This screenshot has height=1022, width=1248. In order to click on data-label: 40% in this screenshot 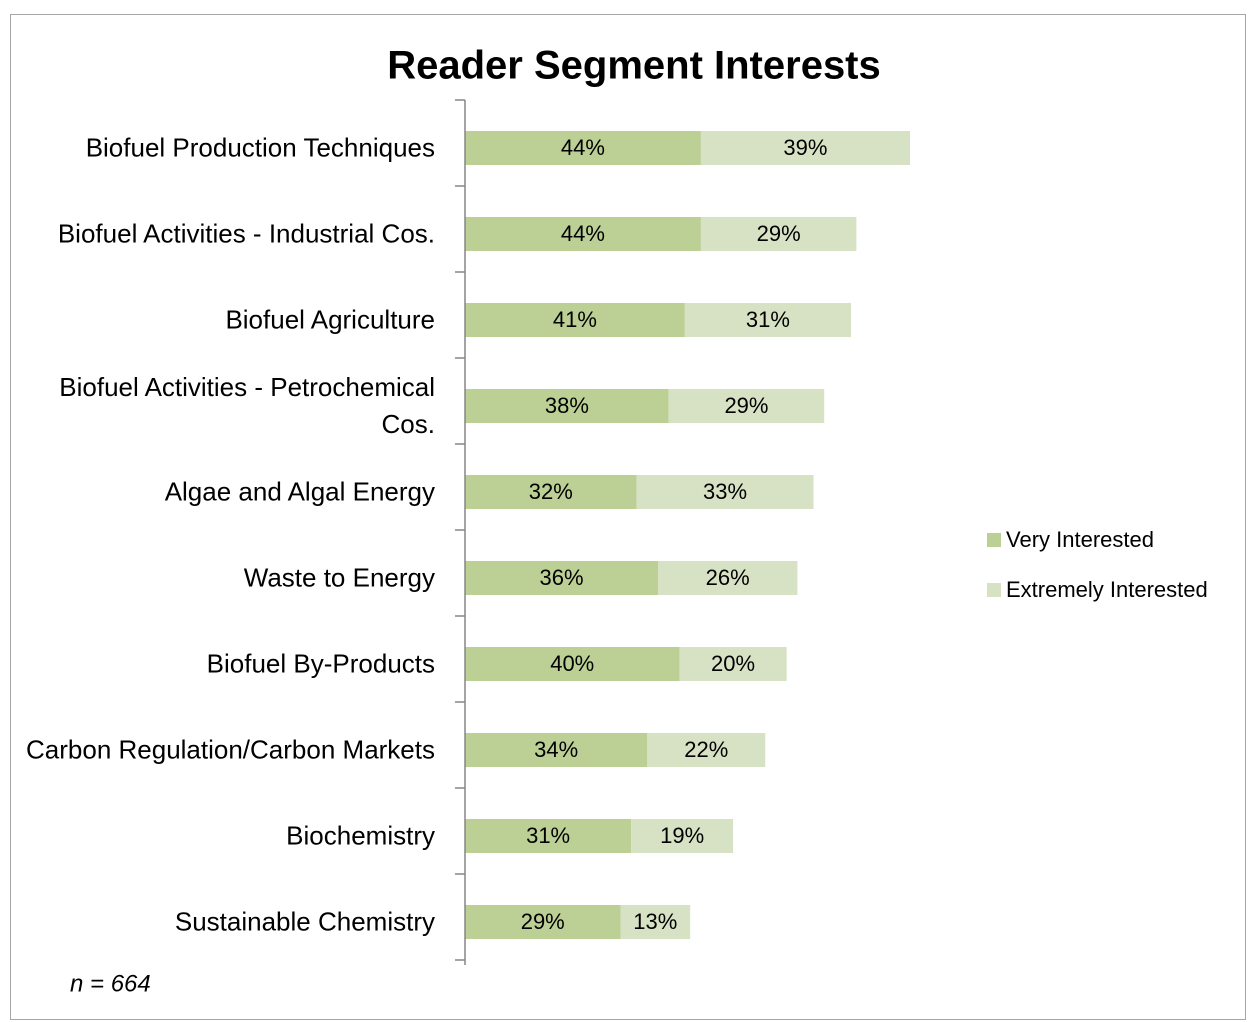, I will do `click(572, 663)`.